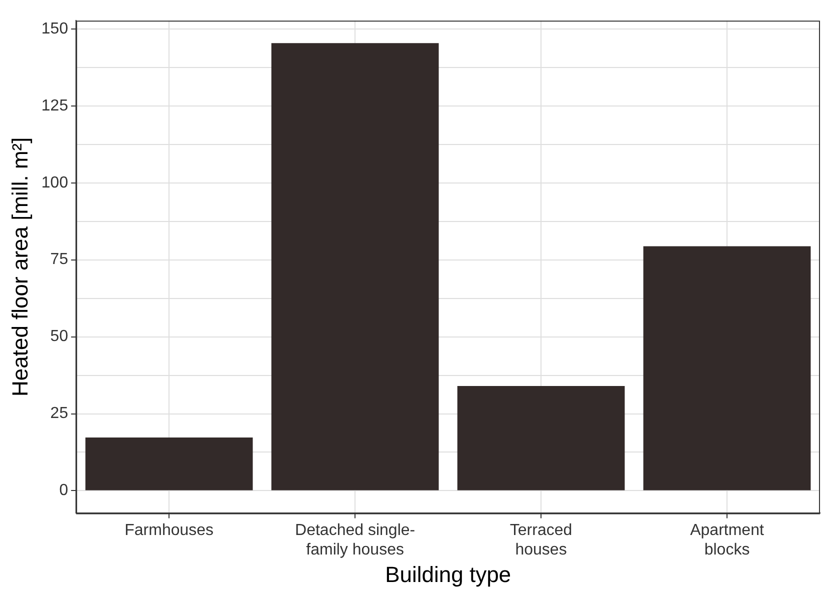 The height and width of the screenshot is (589, 821). What do you see at coordinates (727, 540) in the screenshot?
I see `x-tick-label: Apartment blocks` at bounding box center [727, 540].